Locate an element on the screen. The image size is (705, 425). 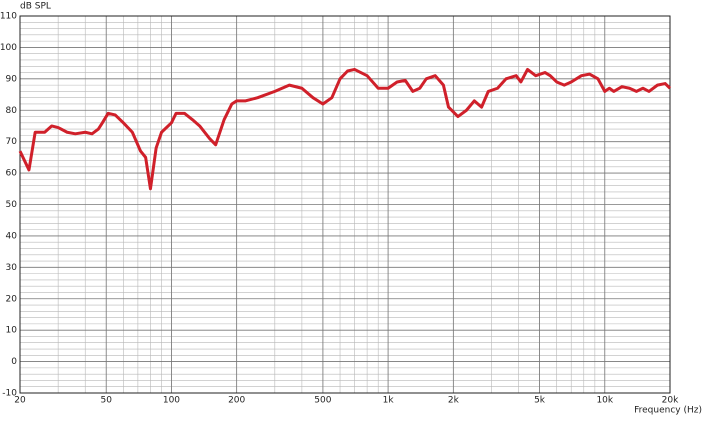
x-tick-label: 20 is located at coordinates (20, 401).